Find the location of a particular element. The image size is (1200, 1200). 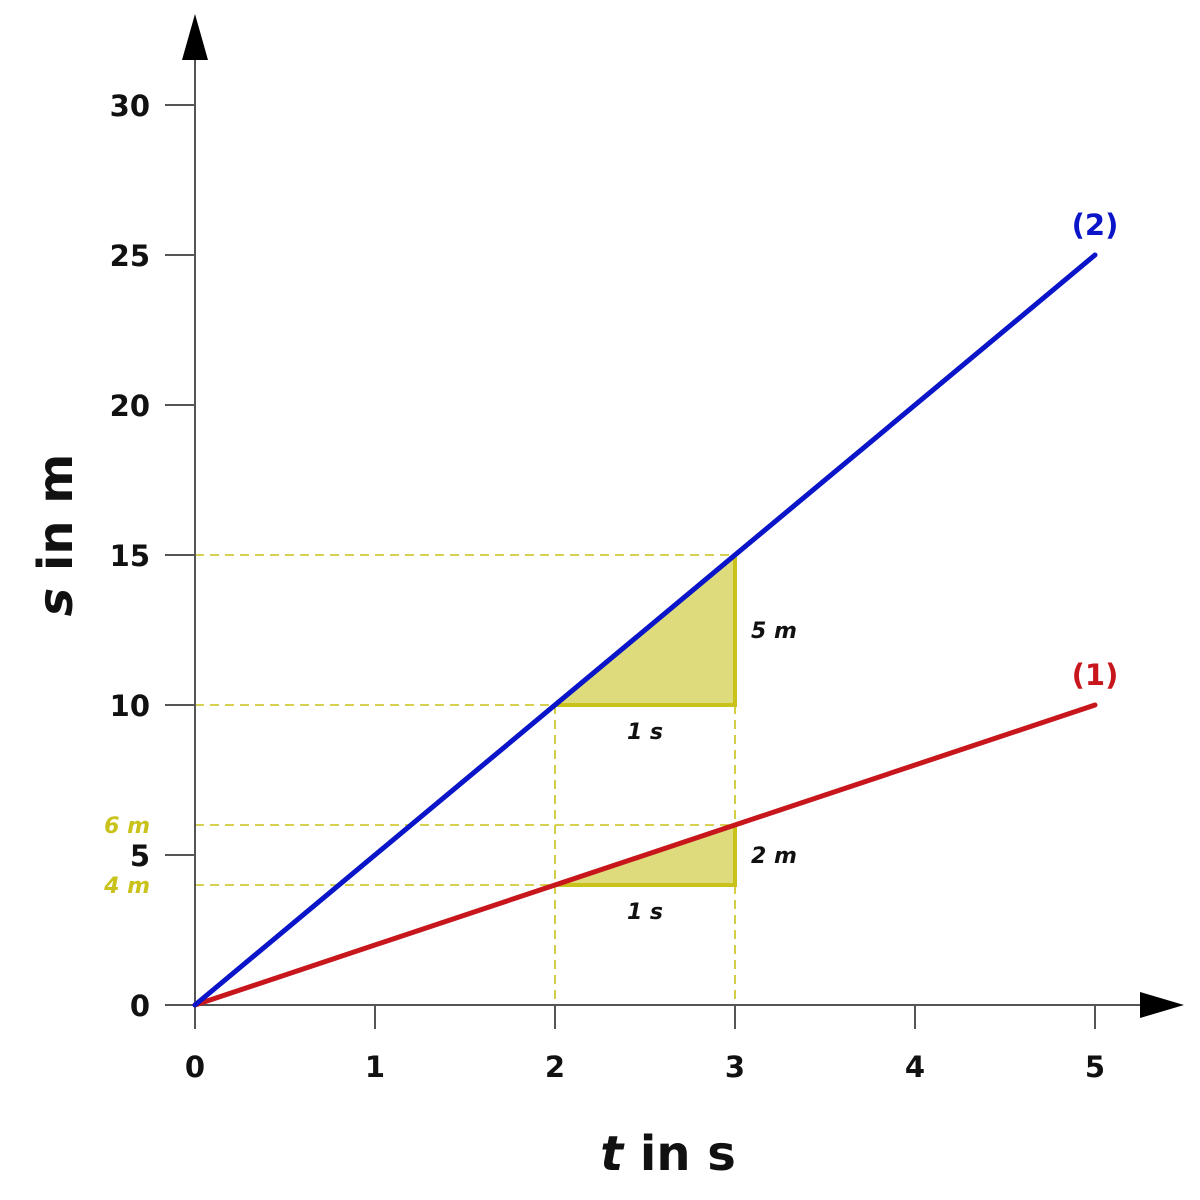

x-tick-label: 2 is located at coordinates (555, 1067).